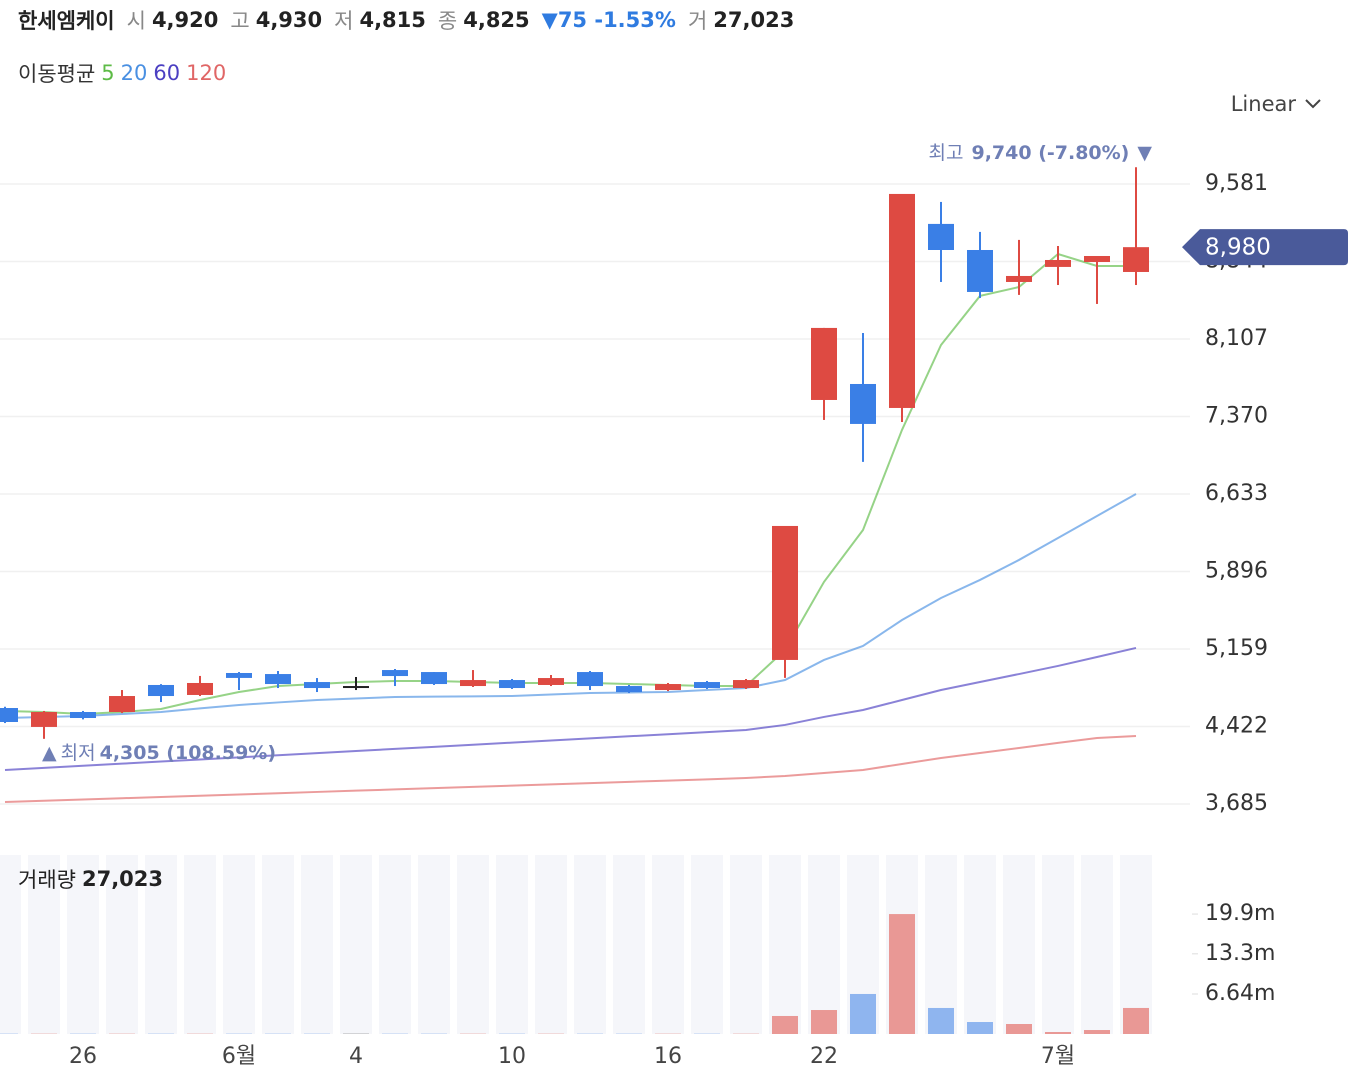 The image size is (1356, 1078). What do you see at coordinates (122, 73) in the screenshot?
I see `ma-legend: 이동평균 5 20 60 120` at bounding box center [122, 73].